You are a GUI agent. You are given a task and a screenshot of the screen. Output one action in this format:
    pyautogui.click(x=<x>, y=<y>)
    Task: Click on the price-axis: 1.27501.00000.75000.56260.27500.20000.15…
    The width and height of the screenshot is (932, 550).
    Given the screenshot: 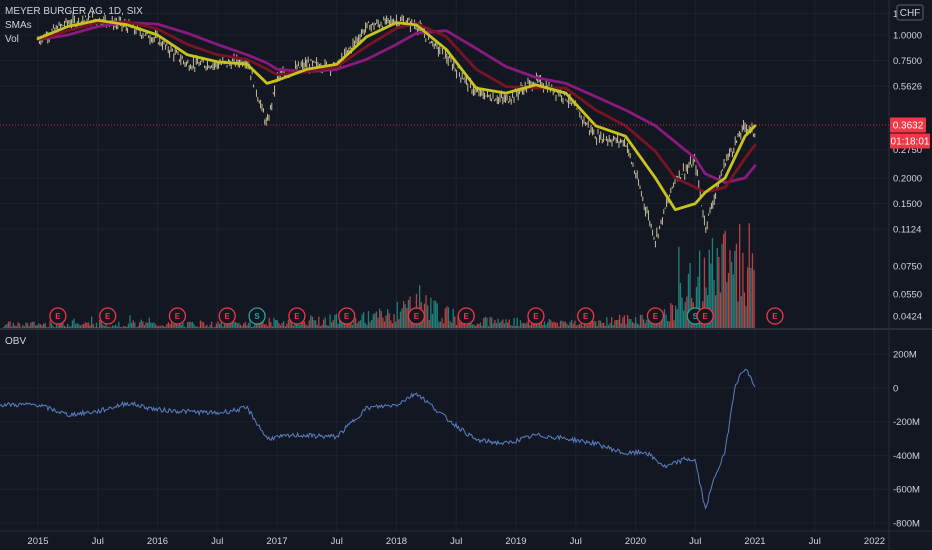 What is the action you would take?
    pyautogui.click(x=907, y=166)
    